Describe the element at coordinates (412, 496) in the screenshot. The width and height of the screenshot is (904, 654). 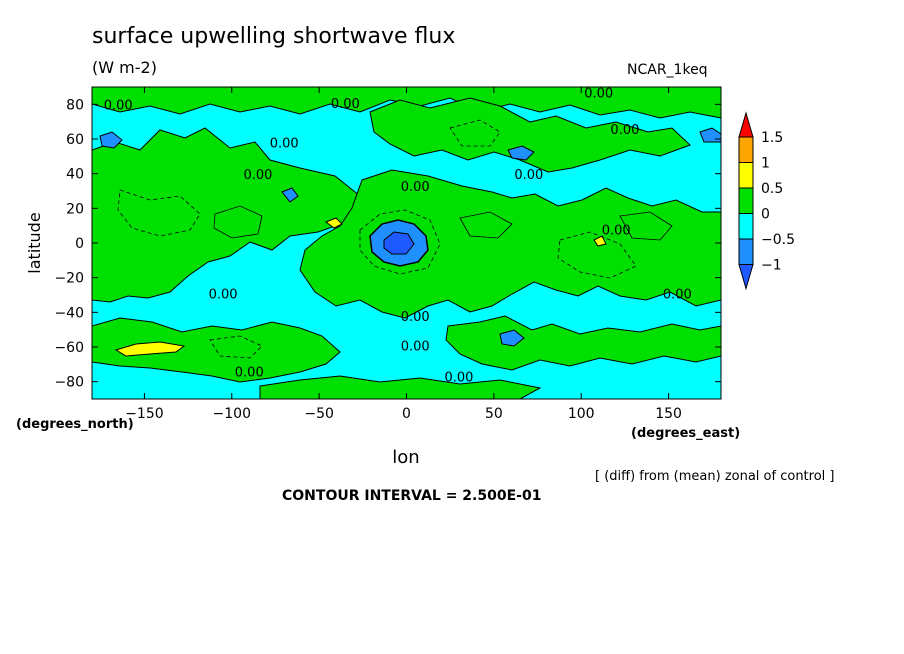
I see `contour-interval: CONTOUR INTERVAL = 2.500E-01` at that location.